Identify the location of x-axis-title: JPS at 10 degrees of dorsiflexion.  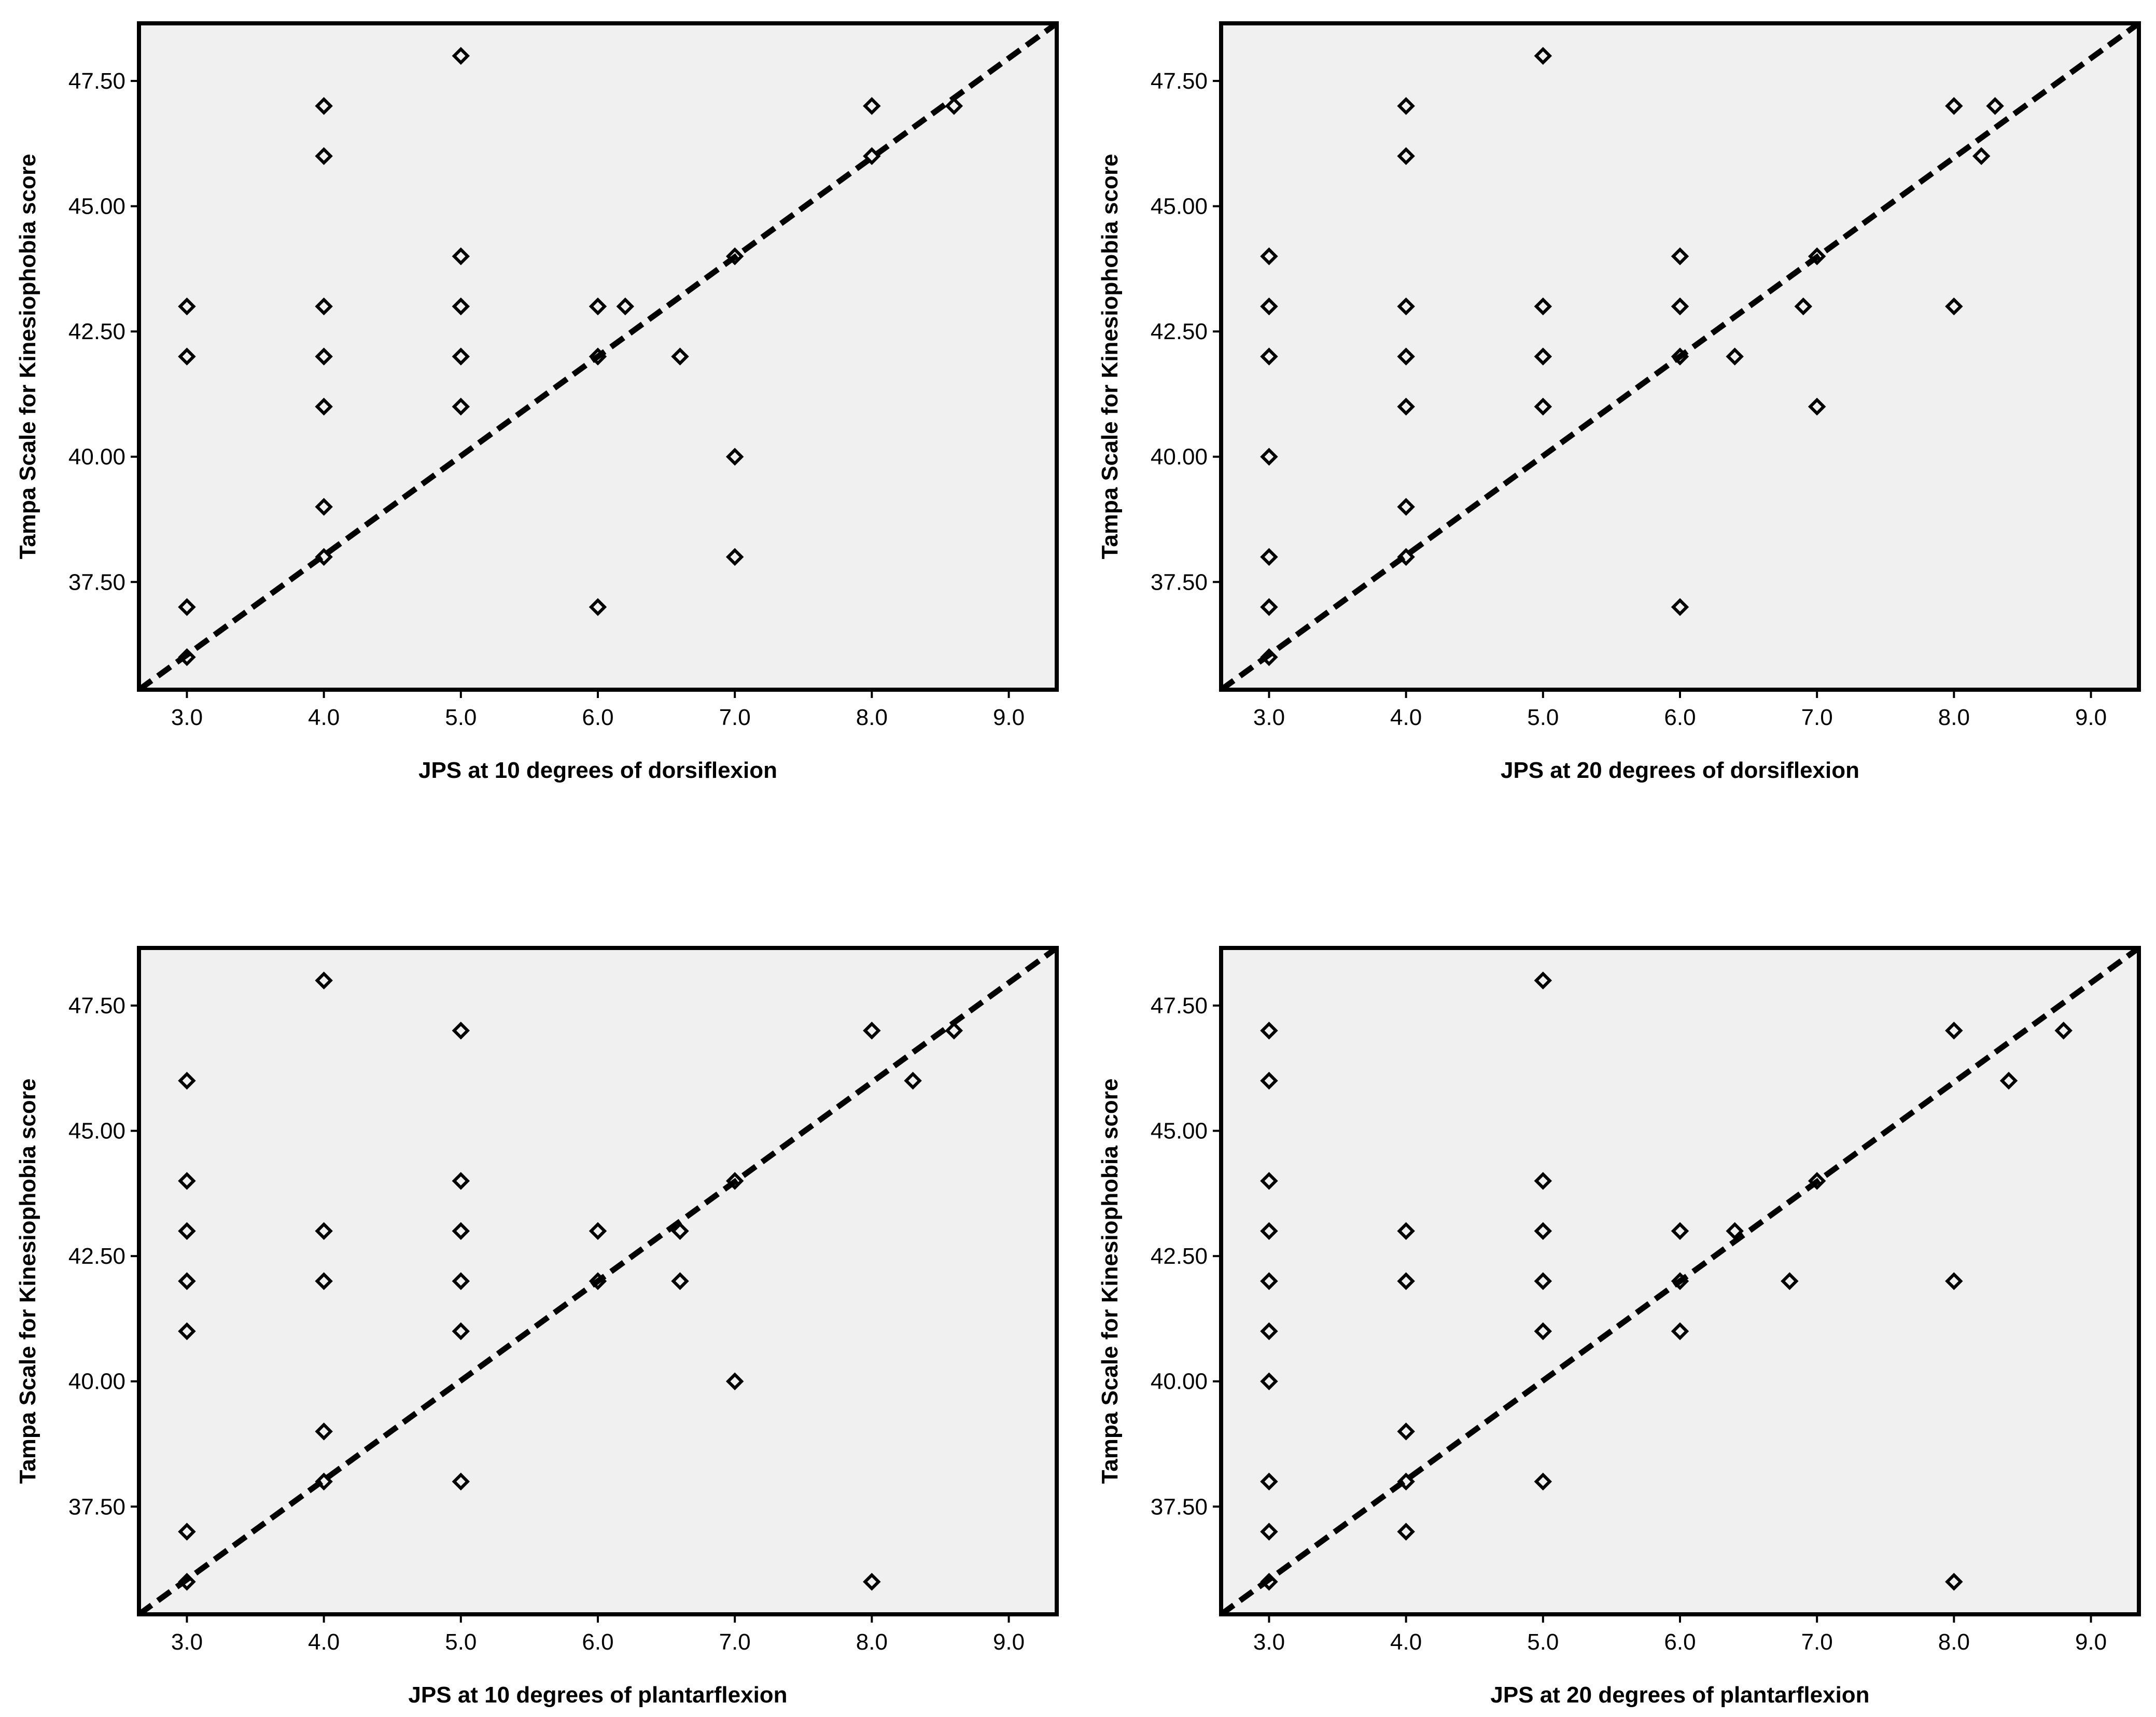
(597, 771).